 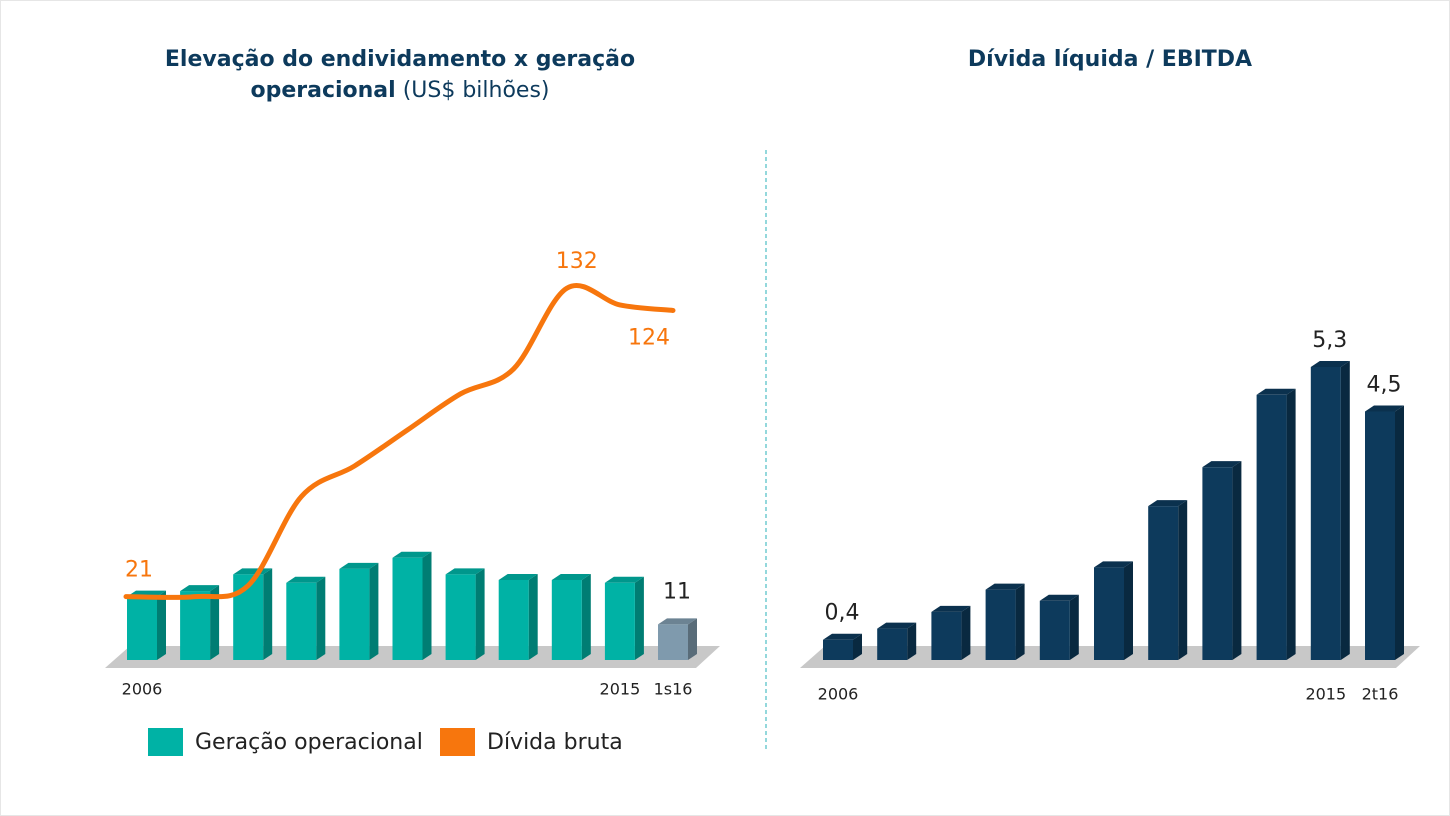 I want to click on legend-label: Geração operacional, so click(x=309, y=742).